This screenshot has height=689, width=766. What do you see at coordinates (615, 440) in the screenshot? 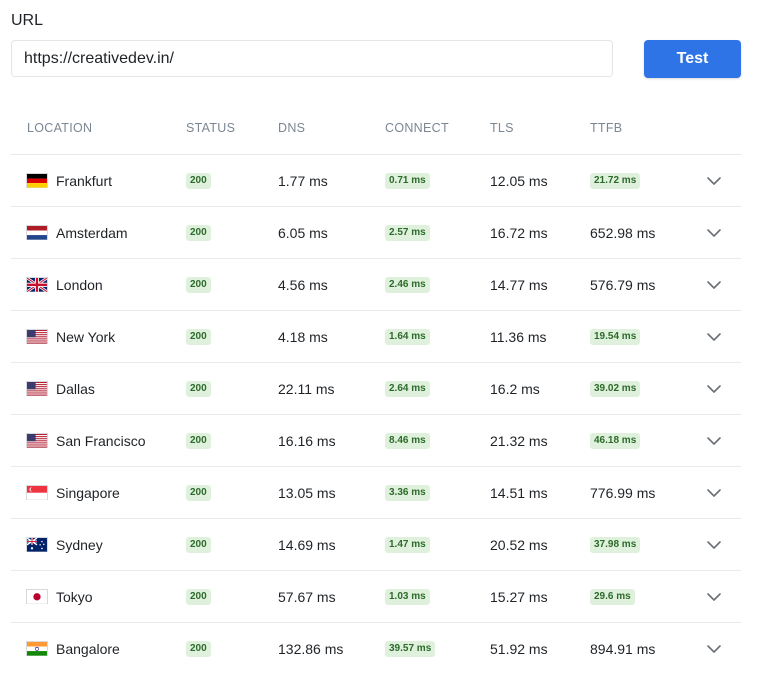
I see `ttfb-cell: 46.18 ms` at bounding box center [615, 440].